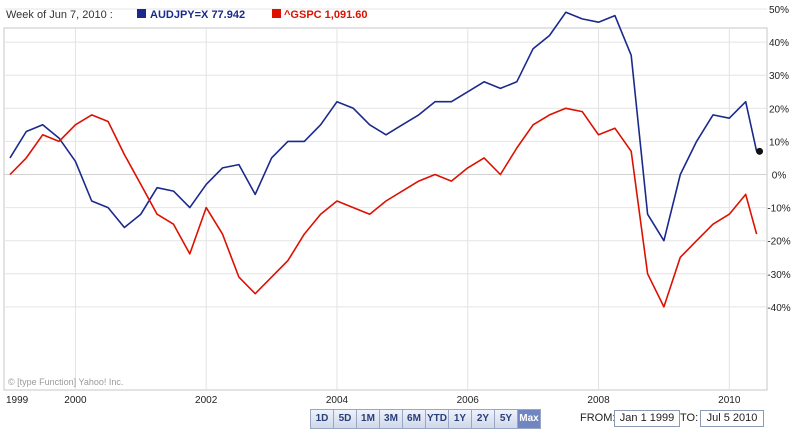 This screenshot has width=800, height=435. I want to click on range-button-1m: 1M, so click(368, 419).